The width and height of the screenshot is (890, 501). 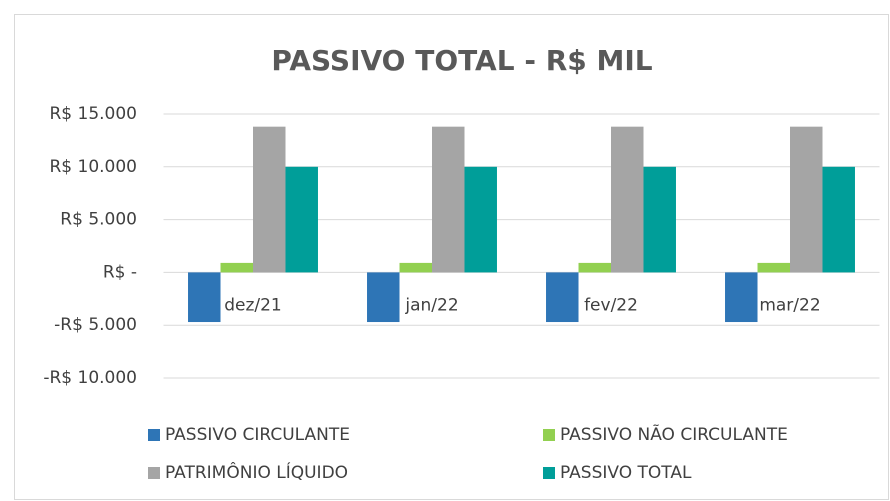 I want to click on legend-label: PASSIVO NÃO CIRCULANTE, so click(x=674, y=434).